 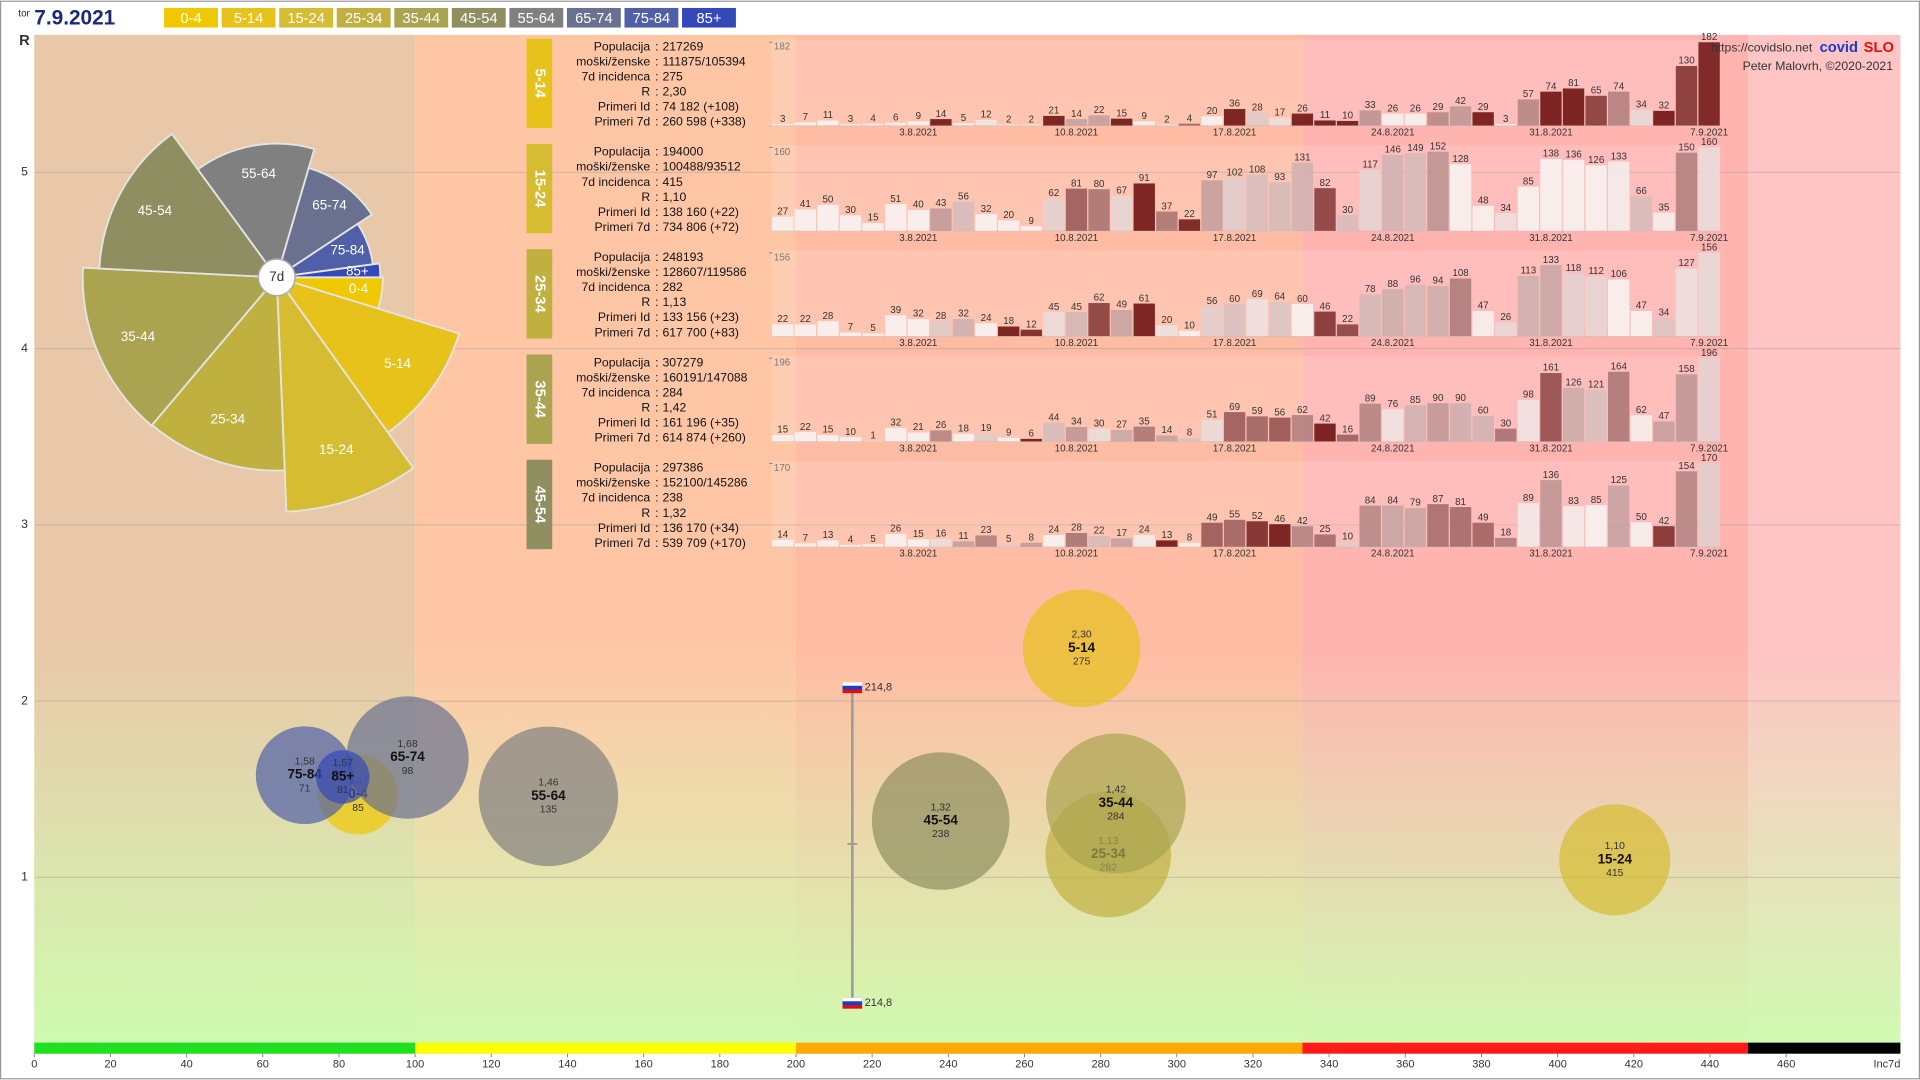 What do you see at coordinates (1709, 248) in the screenshot?
I see `bar-value-label: 156` at bounding box center [1709, 248].